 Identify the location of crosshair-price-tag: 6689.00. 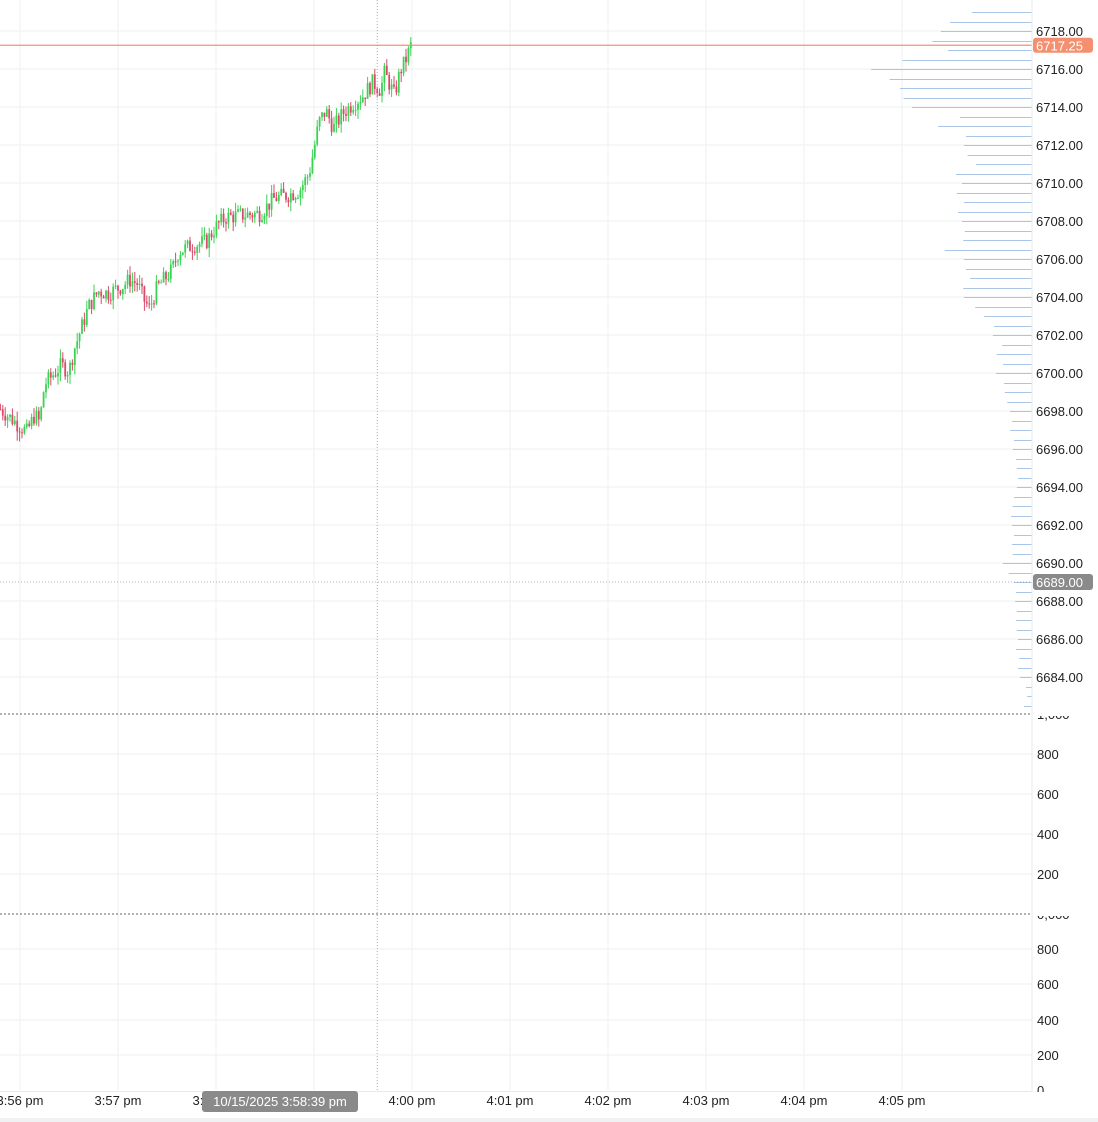
(1059, 582).